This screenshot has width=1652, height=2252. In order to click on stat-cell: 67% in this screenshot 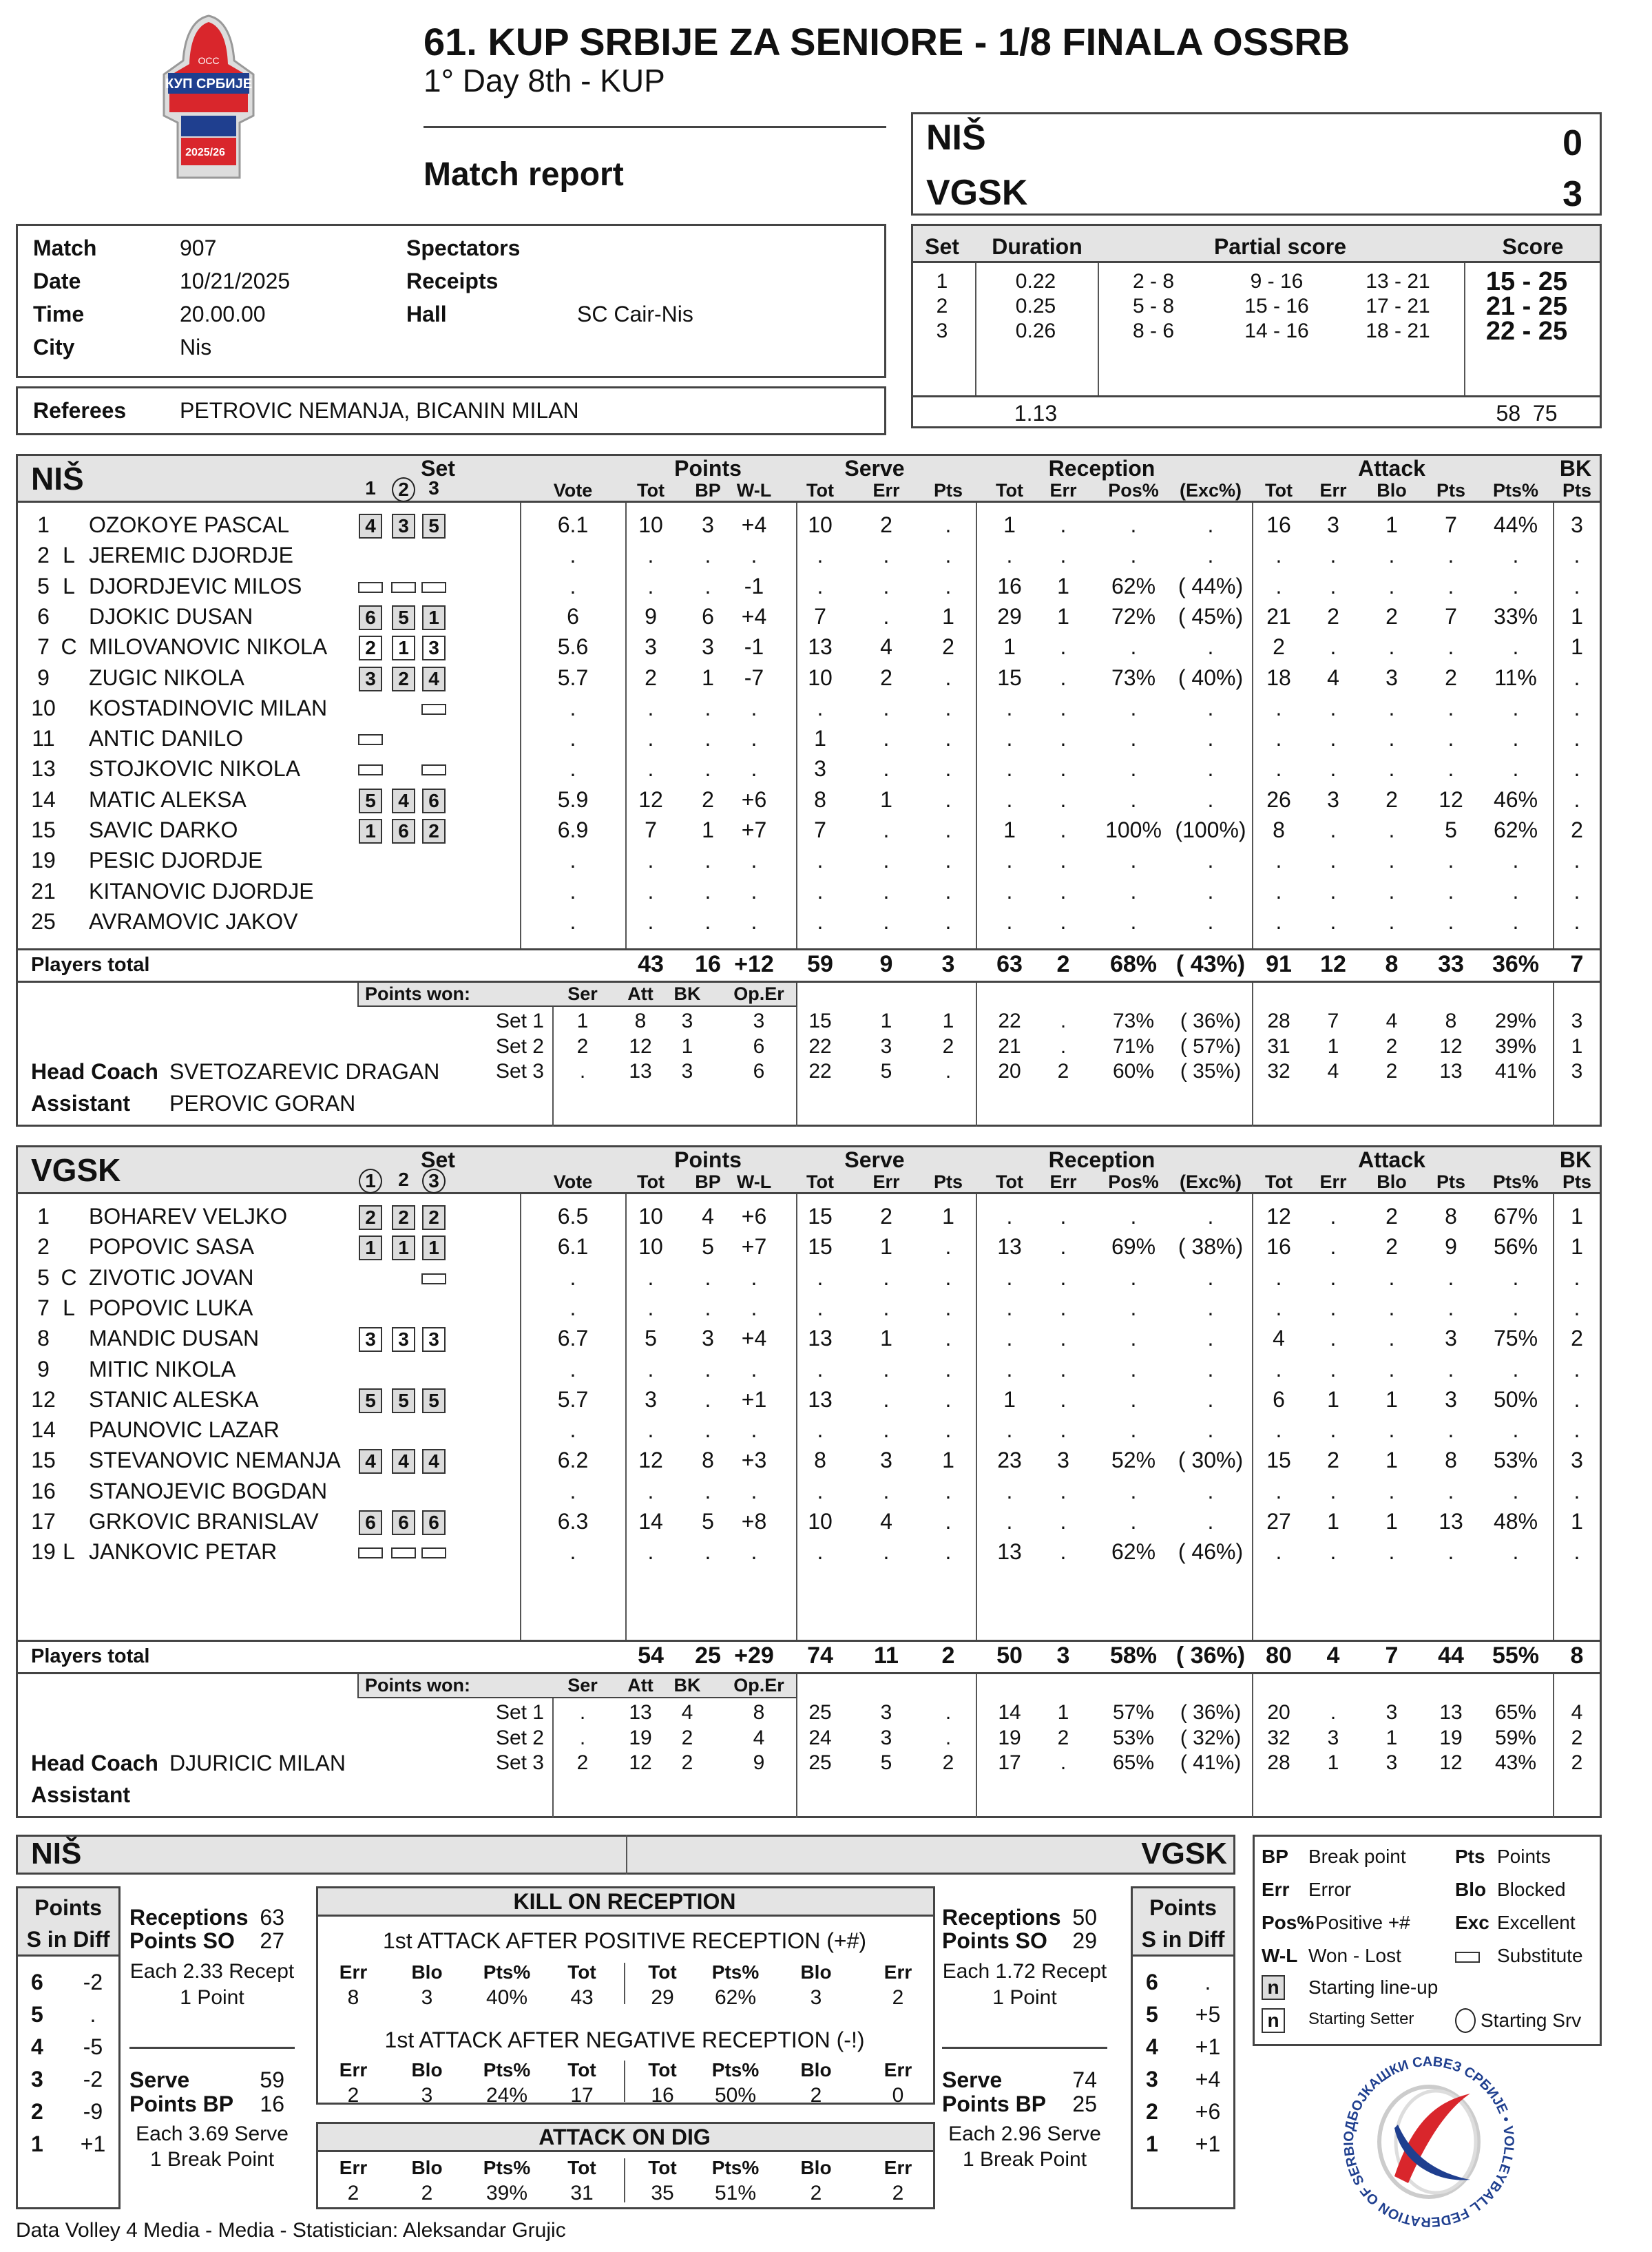, I will do `click(1515, 1216)`.